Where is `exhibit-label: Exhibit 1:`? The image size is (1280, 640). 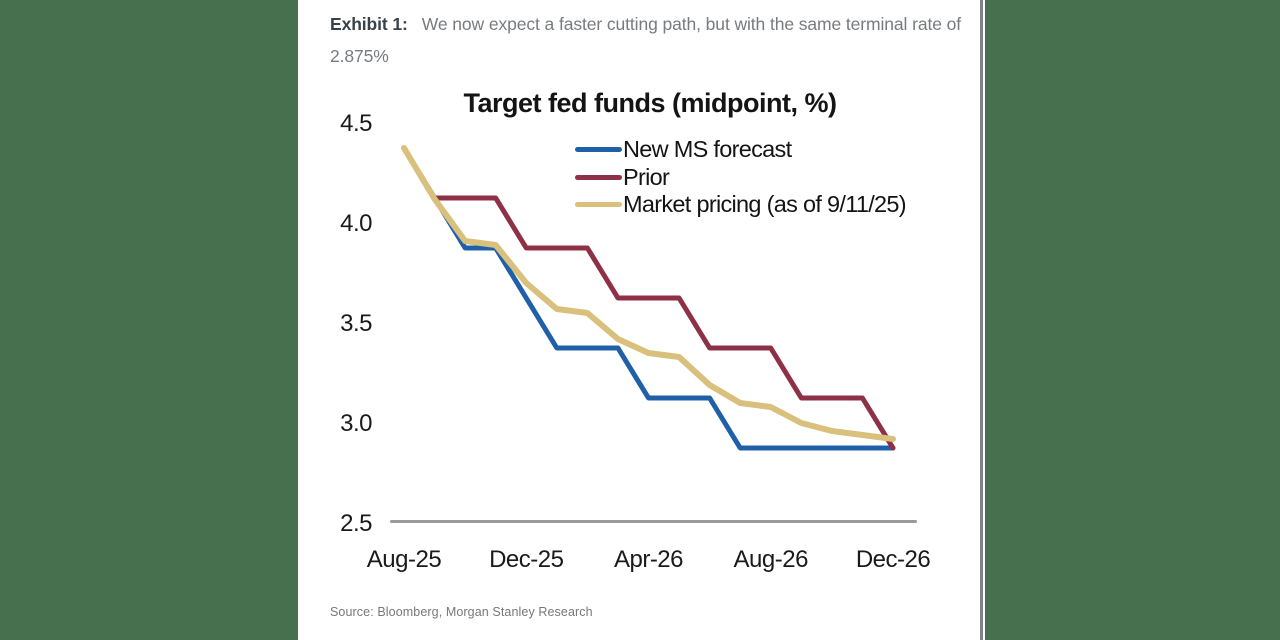 exhibit-label: Exhibit 1: is located at coordinates (369, 24).